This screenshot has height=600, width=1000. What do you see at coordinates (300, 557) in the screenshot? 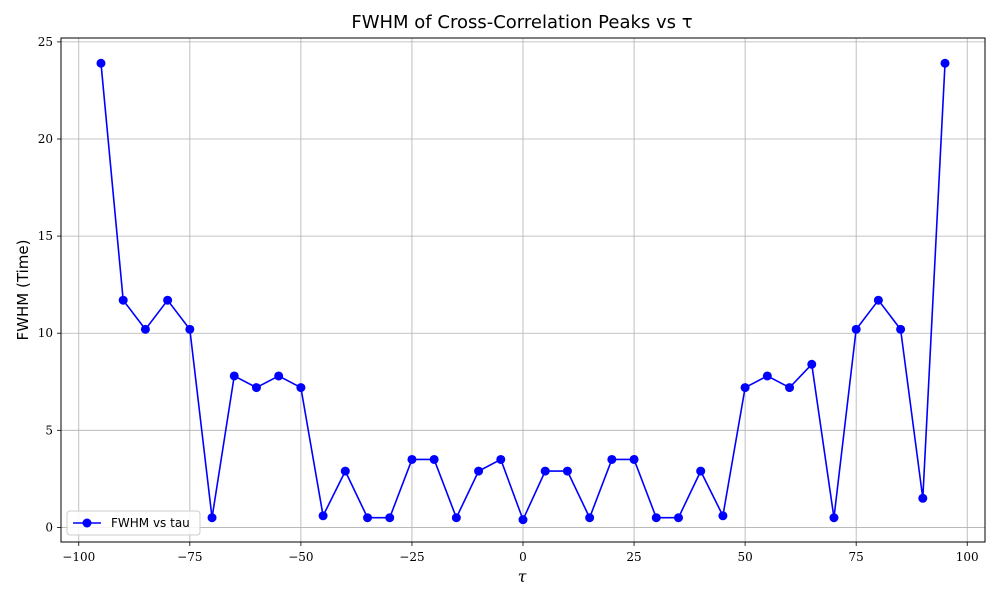
I see `x-tick-label: −50` at bounding box center [300, 557].